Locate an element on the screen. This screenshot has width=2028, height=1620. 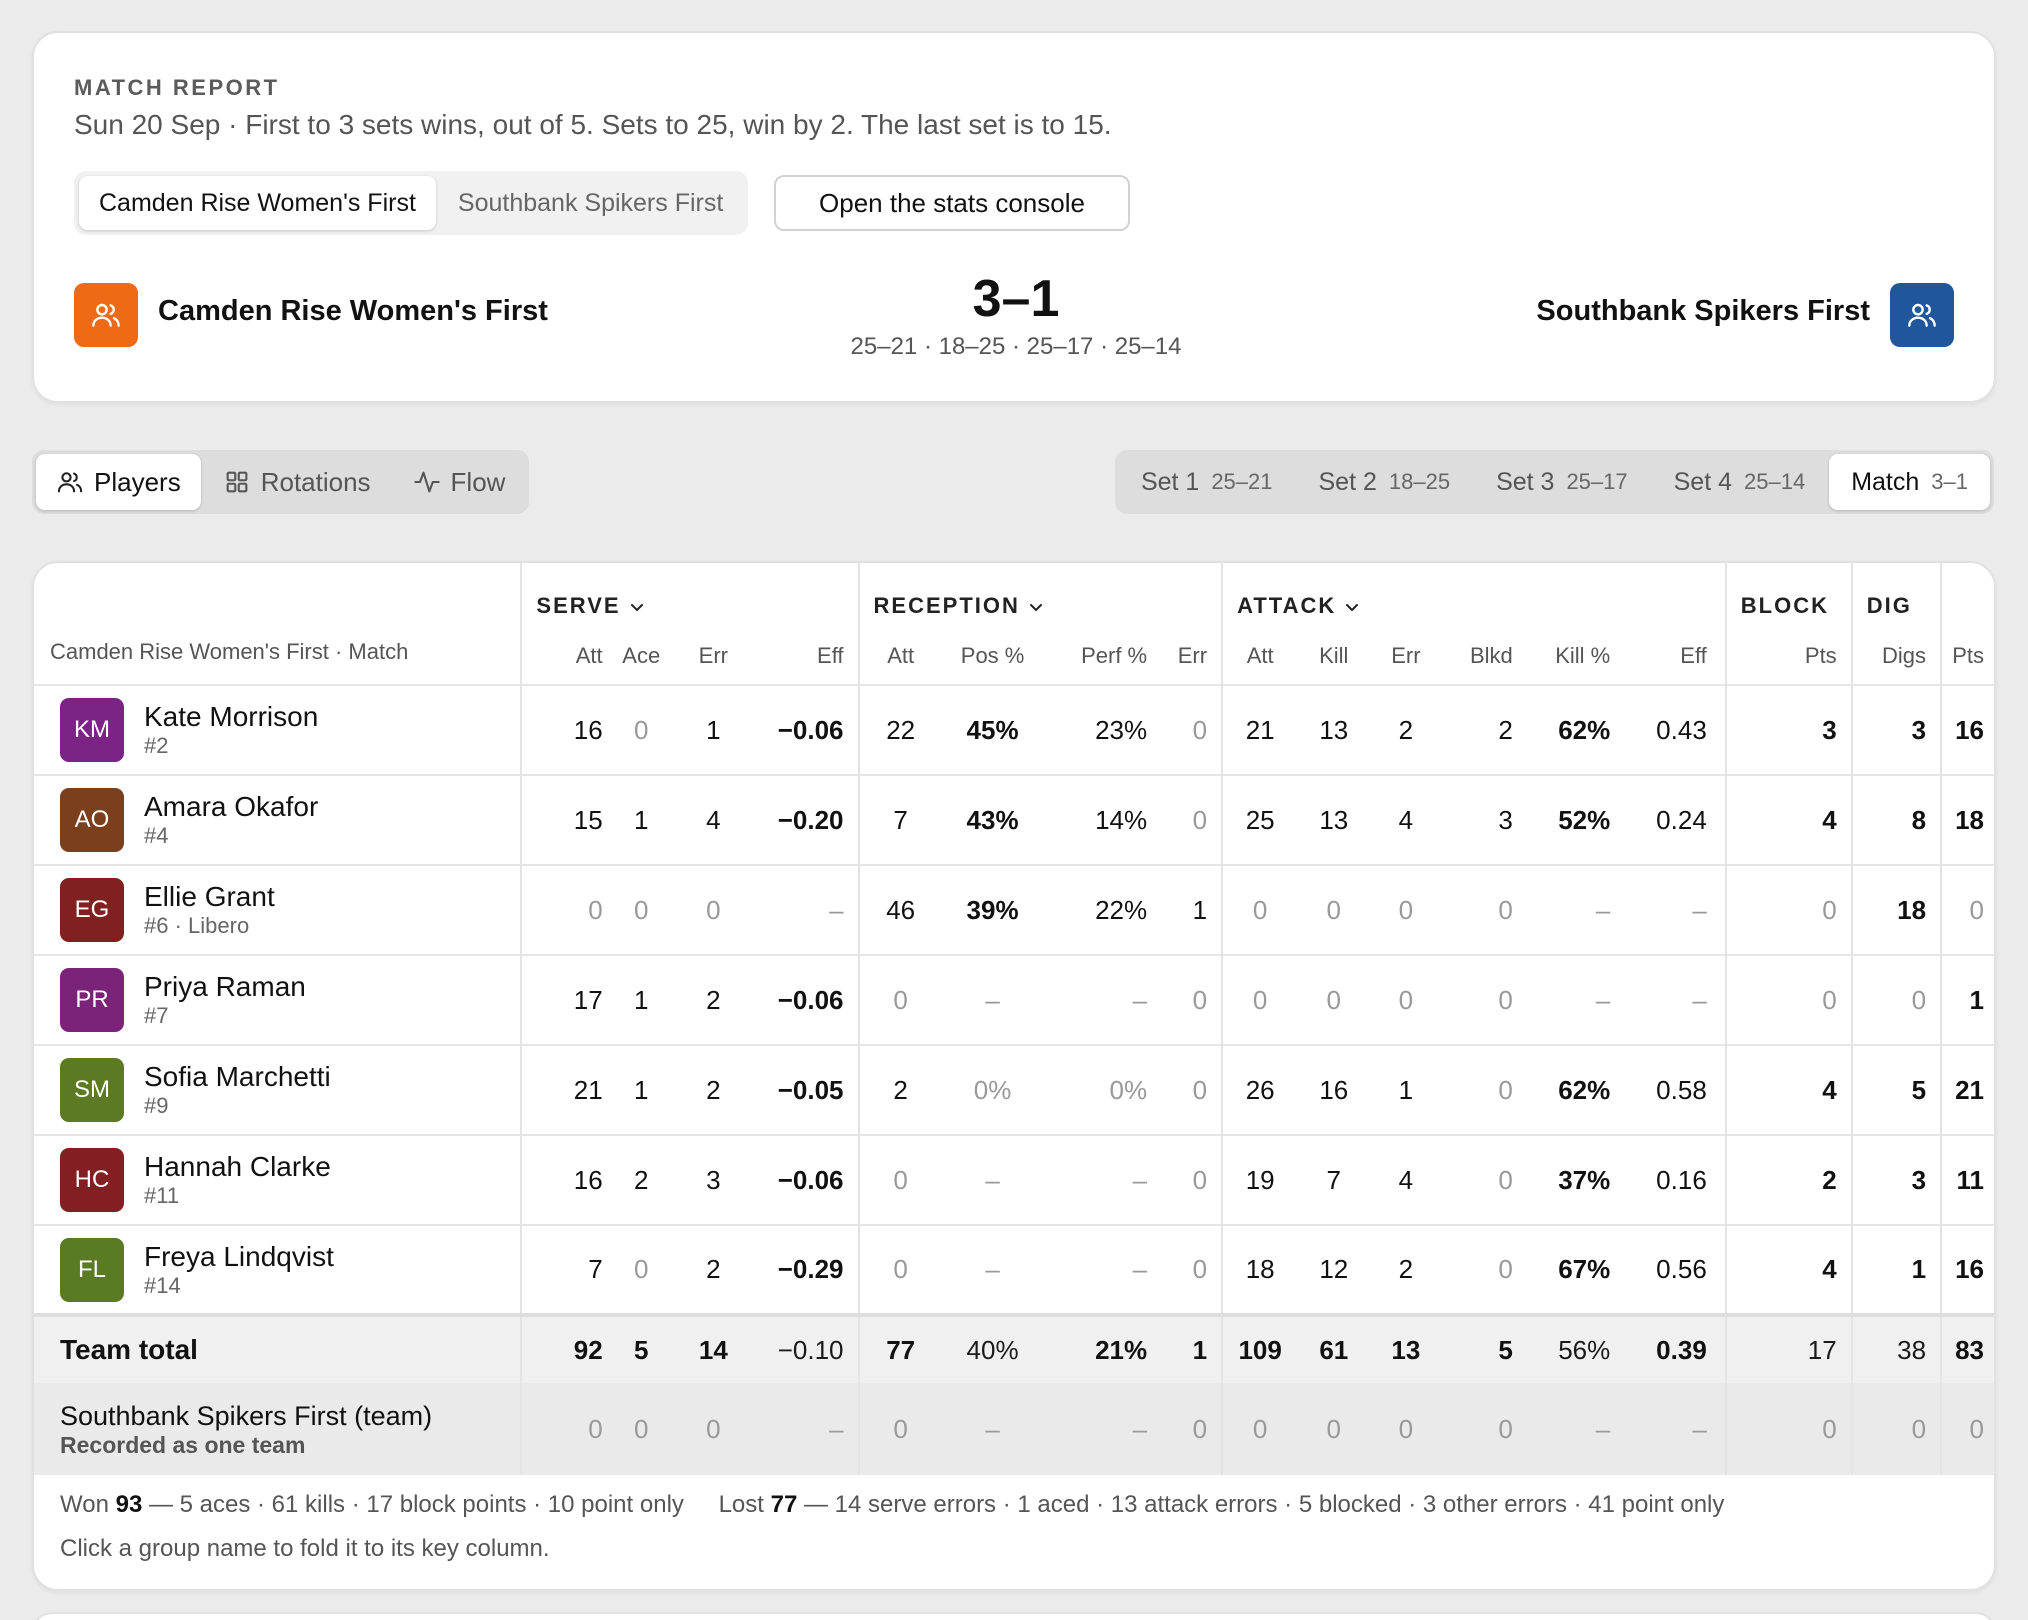
team-total-label: Team total is located at coordinates (129, 1349).